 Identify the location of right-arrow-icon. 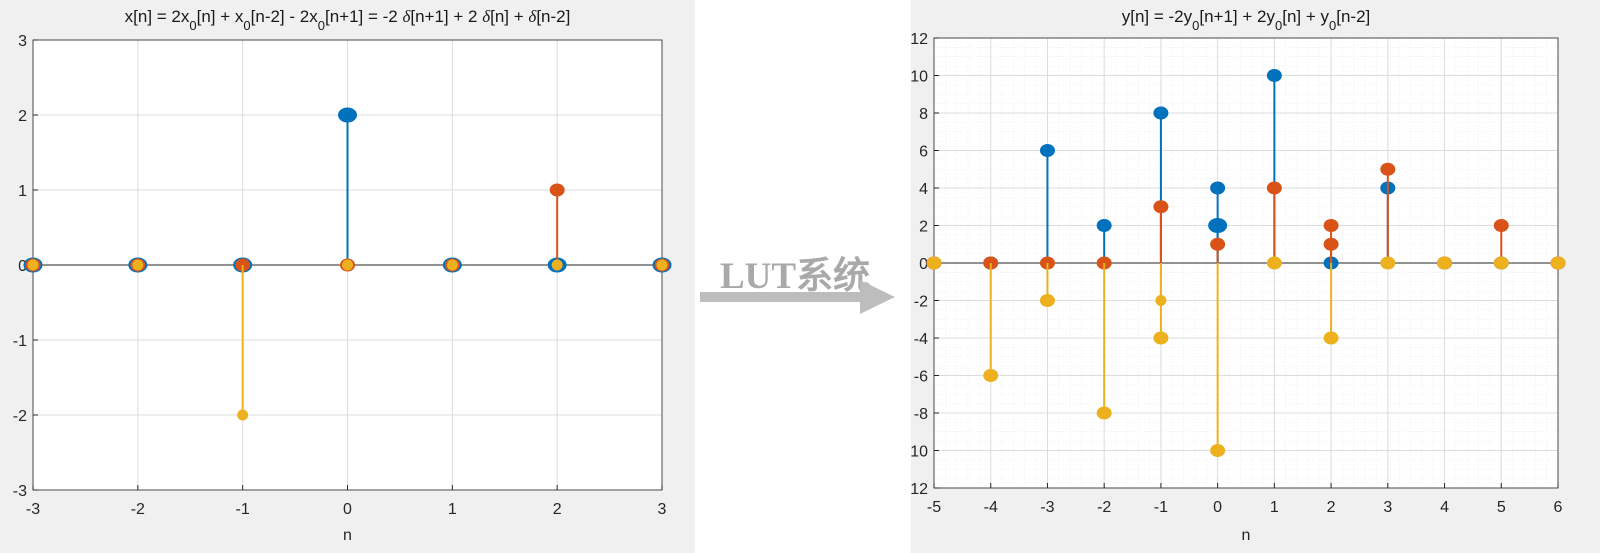
(797, 297).